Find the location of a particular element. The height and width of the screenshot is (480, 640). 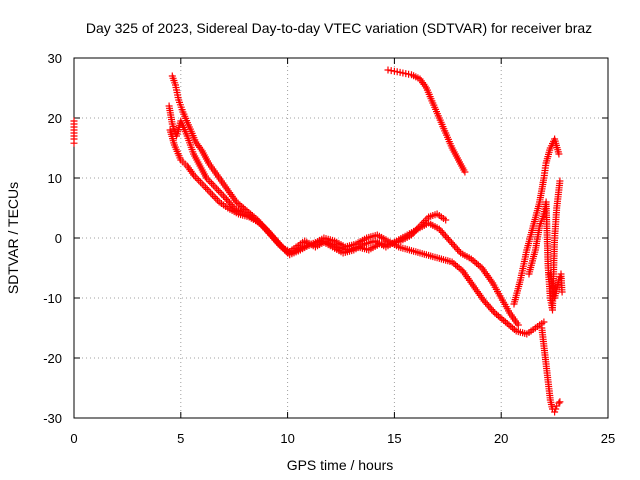

y-tick-label: 30 is located at coordinates (55, 58).